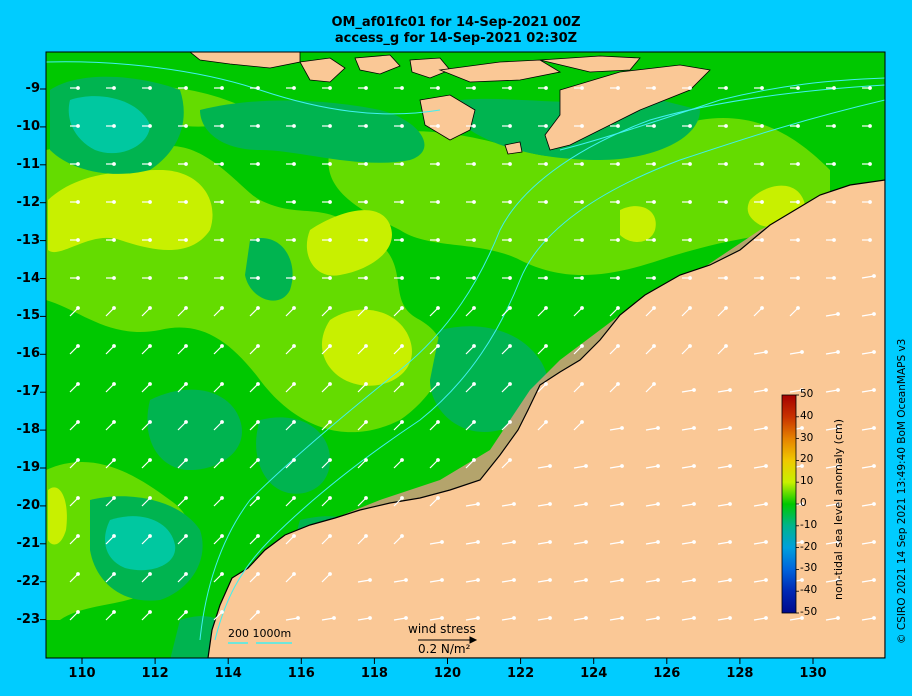  Describe the element at coordinates (82, 673) in the screenshot. I see `longitude-label: 110` at that location.